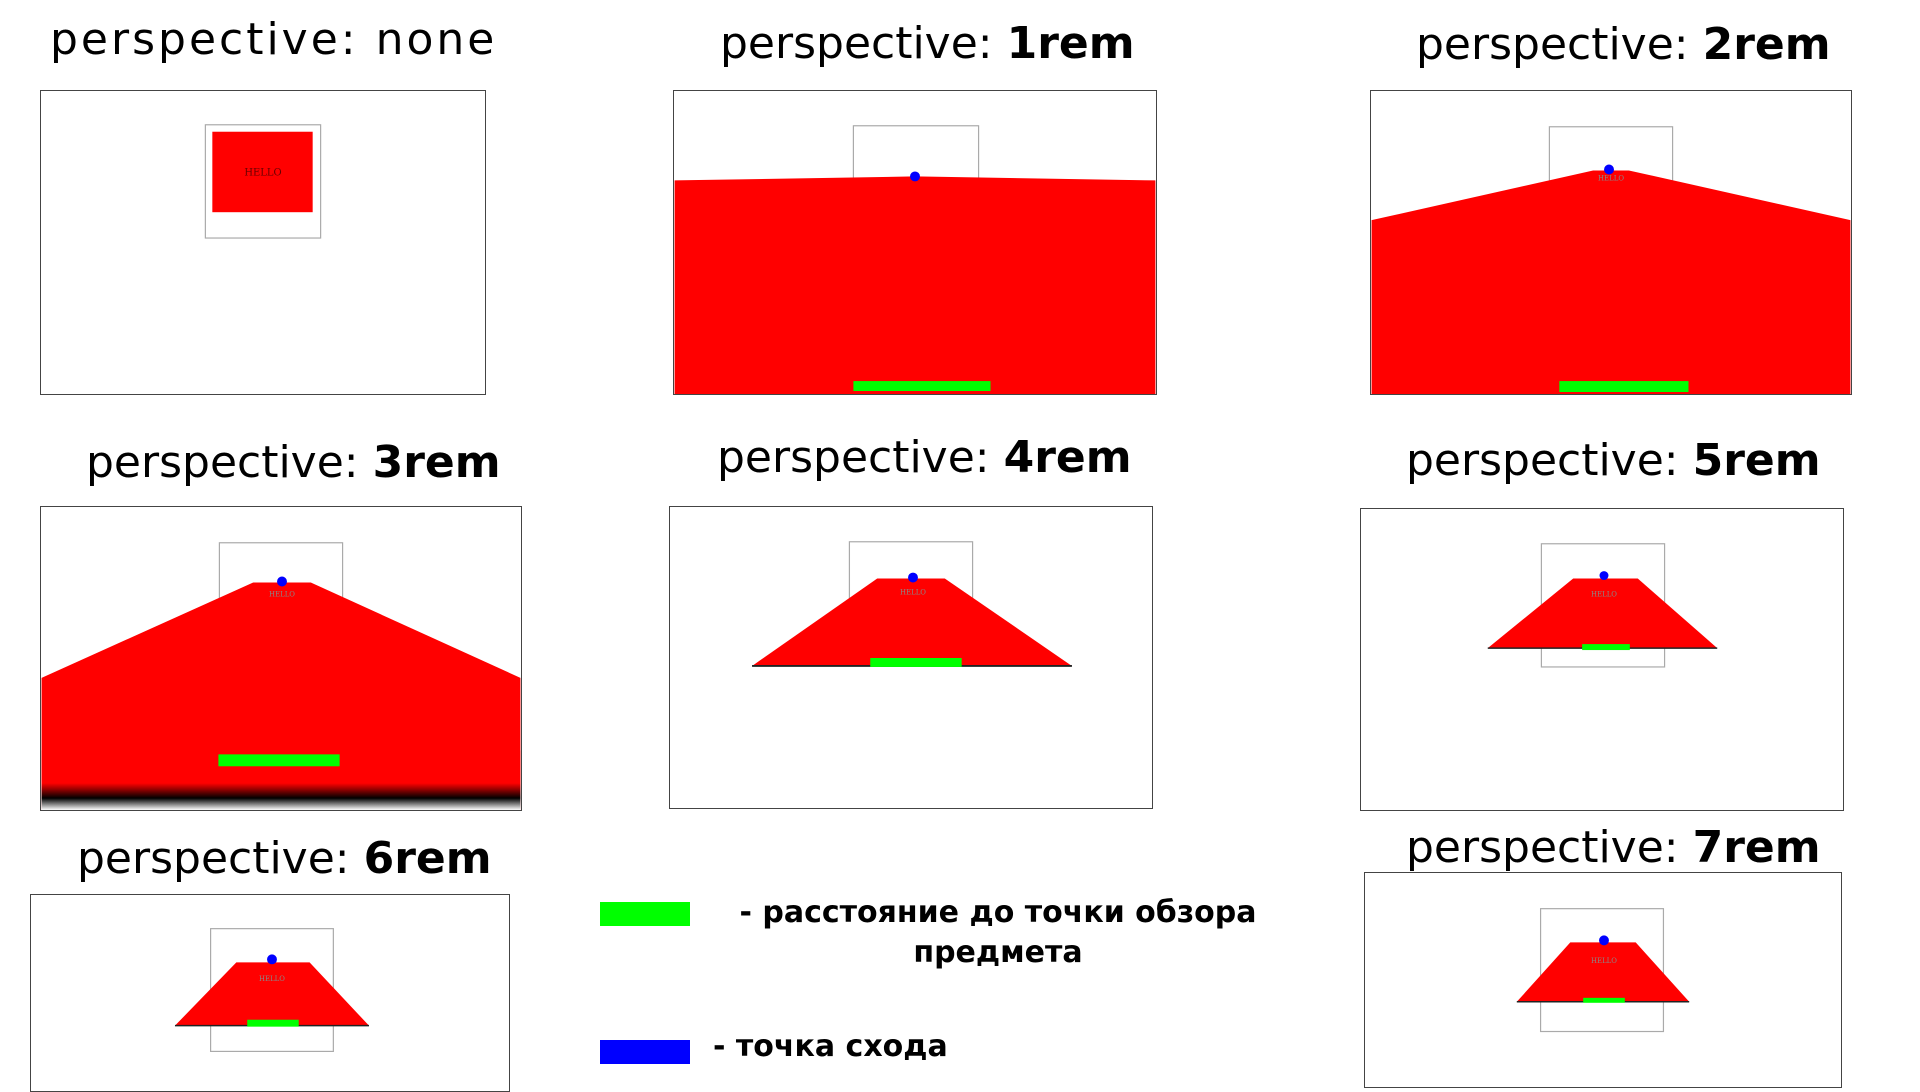 This screenshot has width=1920, height=1092. I want to click on panel-4rem-illustration: HELLO, so click(912, 604).